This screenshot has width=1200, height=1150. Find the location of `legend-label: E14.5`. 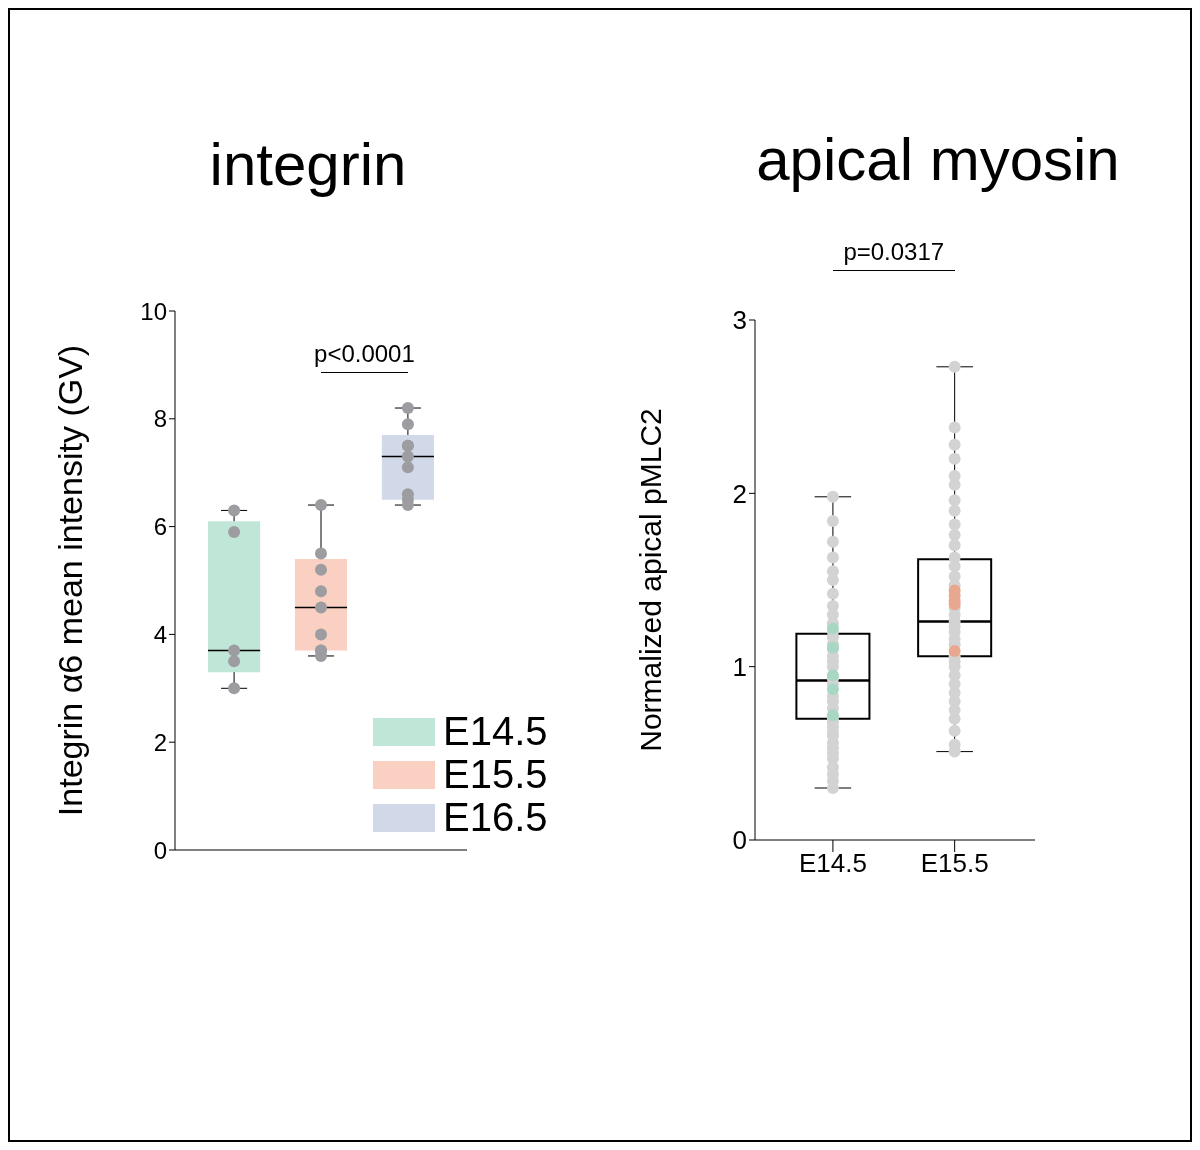

legend-label: E14.5 is located at coordinates (495, 731).